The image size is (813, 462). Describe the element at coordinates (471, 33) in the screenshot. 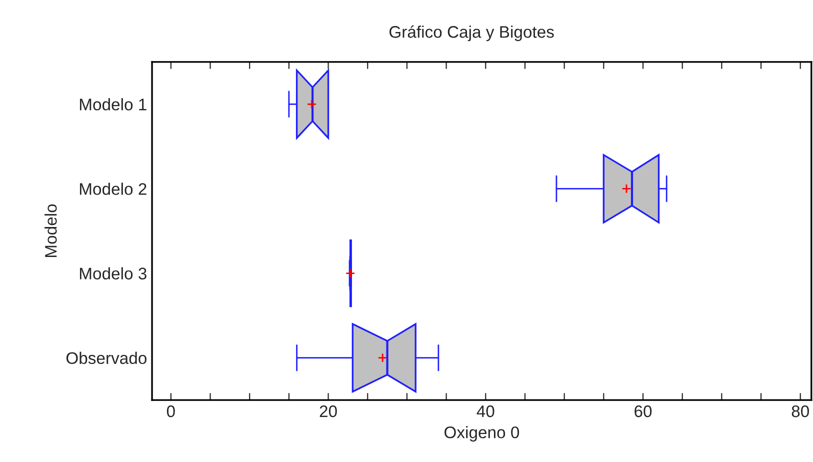

I see `chart-title: Gráfico Caja y Bigotes` at that location.